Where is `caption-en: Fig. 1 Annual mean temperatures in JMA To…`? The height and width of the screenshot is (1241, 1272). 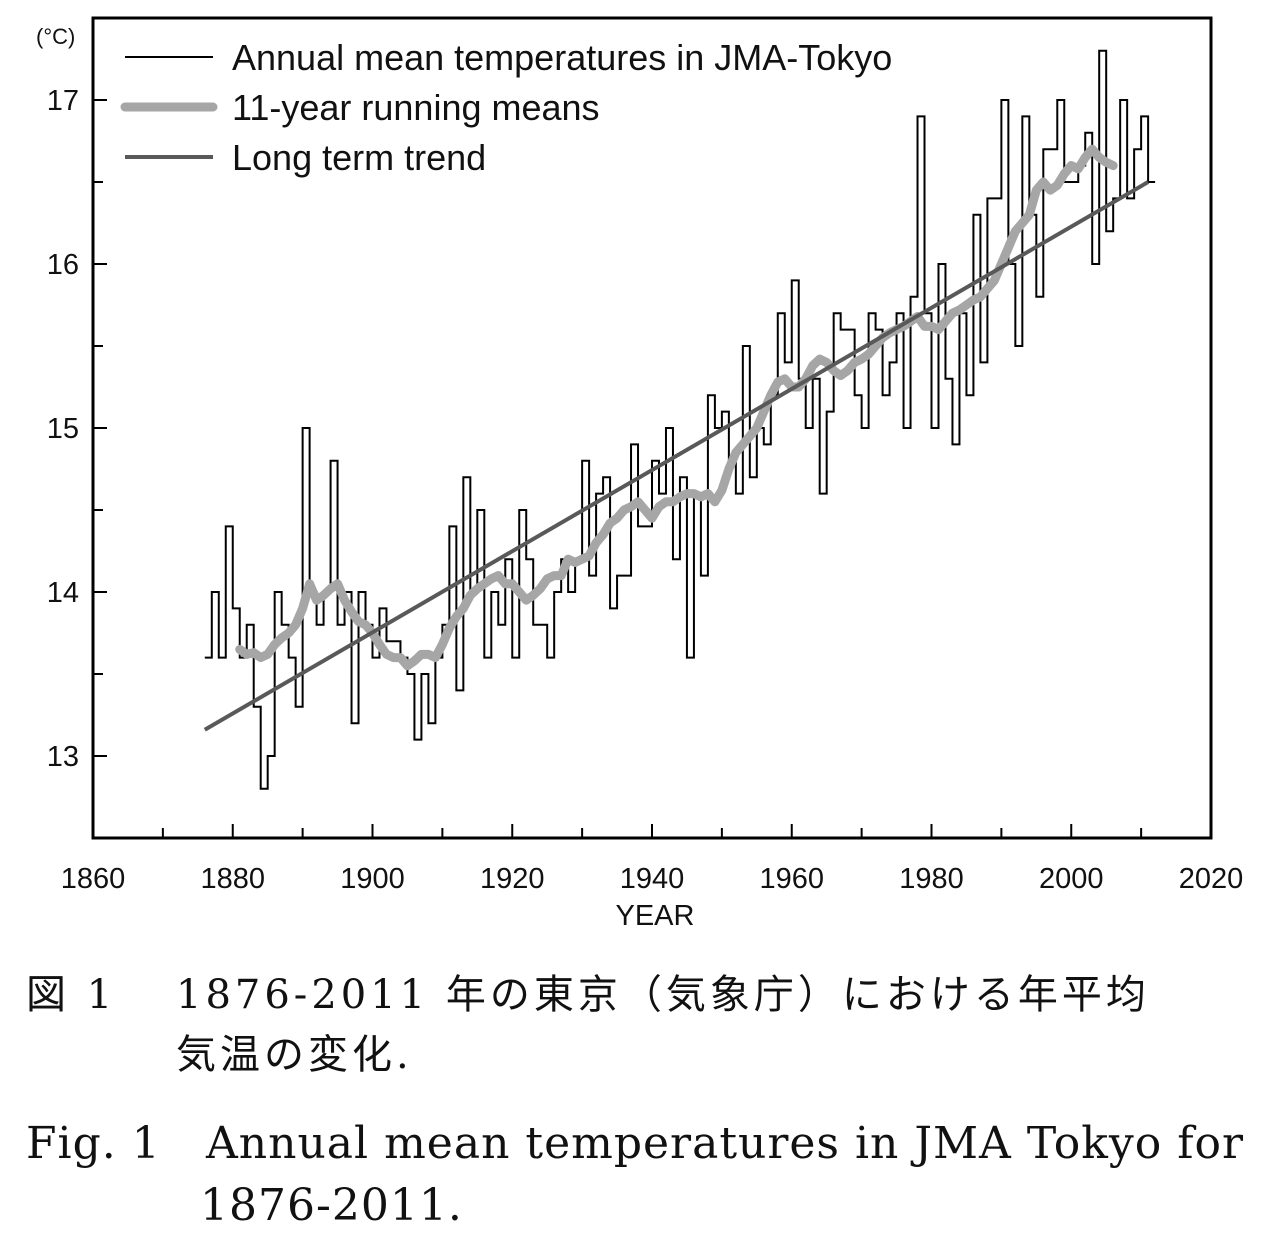
caption-en: Fig. 1 Annual mean temperatures in JMA To… is located at coordinates (635, 1143).